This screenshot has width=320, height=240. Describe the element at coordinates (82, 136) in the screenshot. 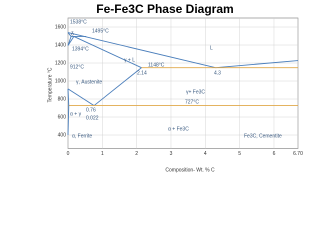

I see `annotation: α, Ferrite` at that location.